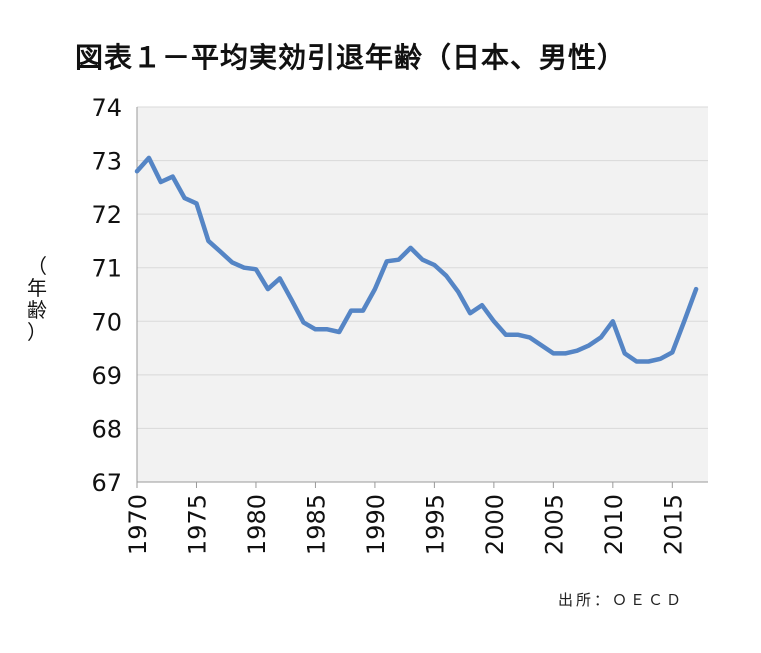 Image resolution: width=761 pixels, height=653 pixels. What do you see at coordinates (106, 376) in the screenshot?
I see `y-tick-label: 69` at bounding box center [106, 376].